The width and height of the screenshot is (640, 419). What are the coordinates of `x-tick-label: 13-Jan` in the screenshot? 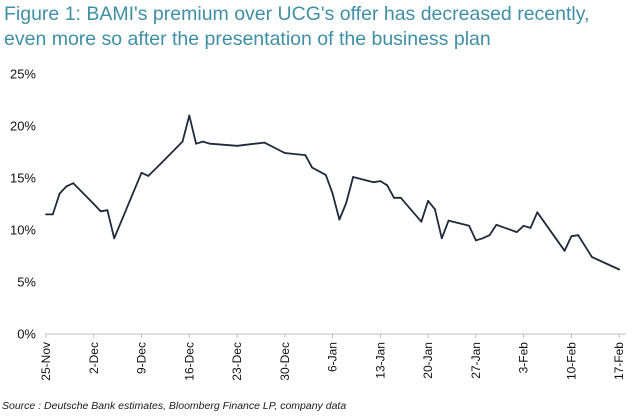 It's located at (380, 360).